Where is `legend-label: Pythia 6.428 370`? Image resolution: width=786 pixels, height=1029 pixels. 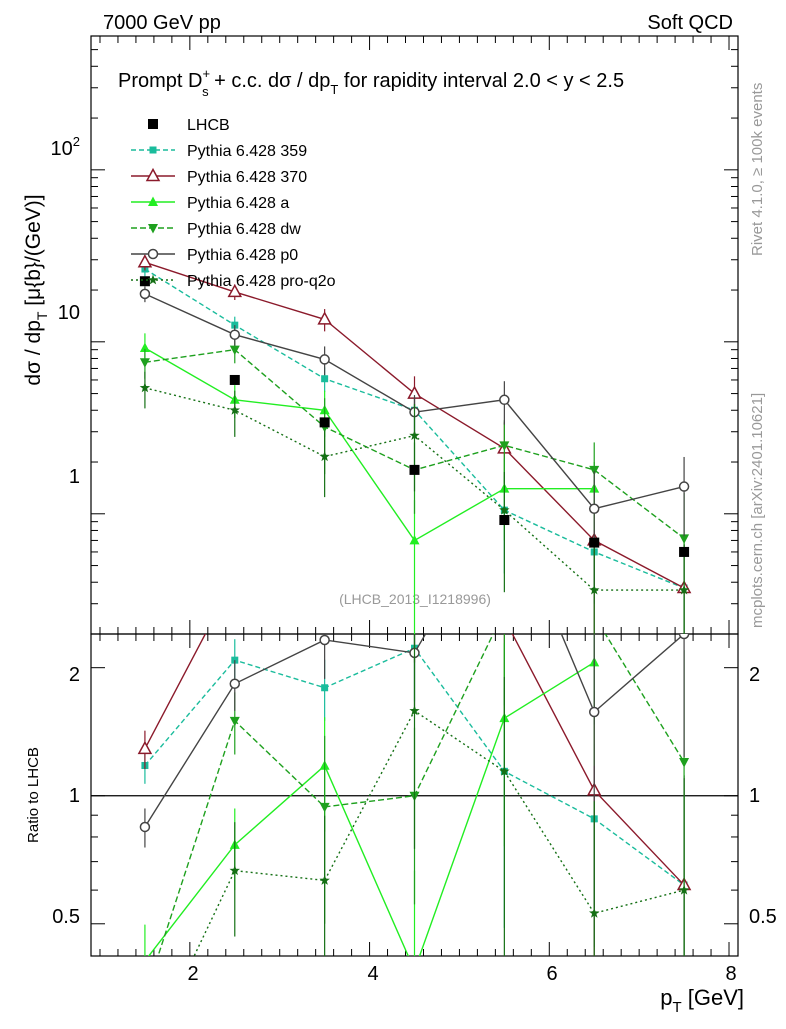 legend-label: Pythia 6.428 370 is located at coordinates (247, 177).